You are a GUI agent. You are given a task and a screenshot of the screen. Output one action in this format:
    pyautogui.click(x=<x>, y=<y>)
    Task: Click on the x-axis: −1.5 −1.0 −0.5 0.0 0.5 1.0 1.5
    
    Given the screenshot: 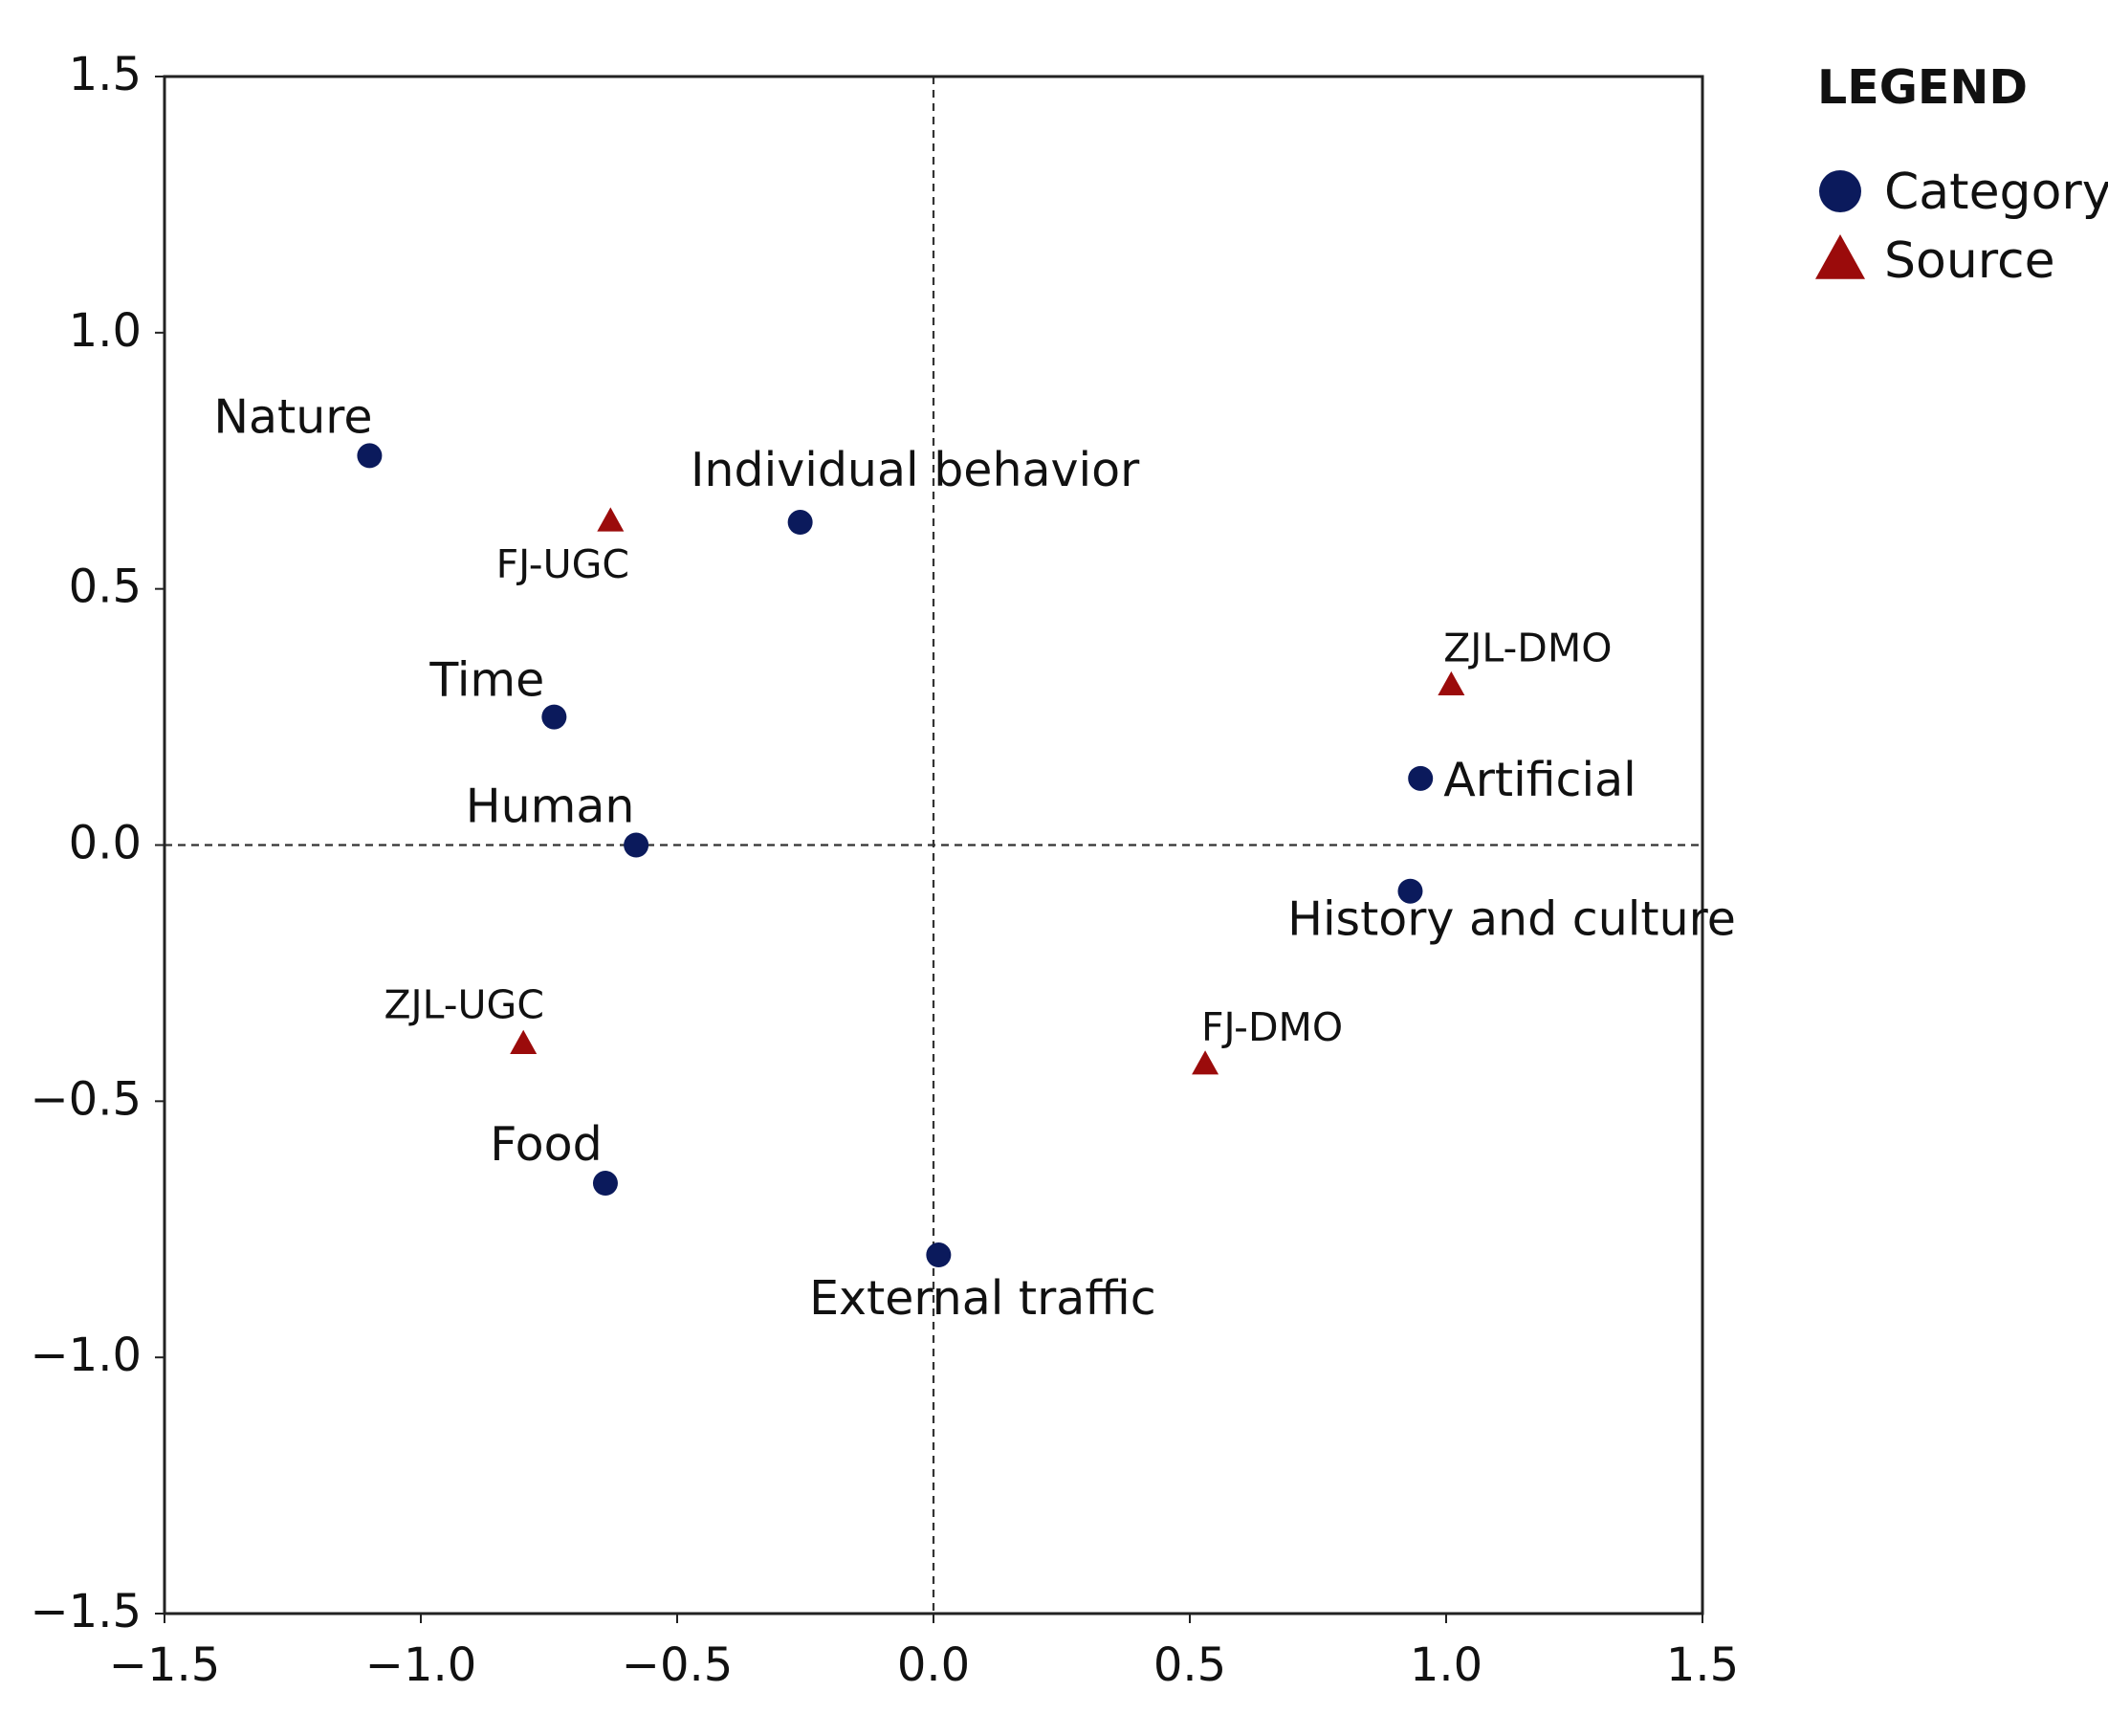 What is the action you would take?
    pyautogui.click(x=924, y=1653)
    